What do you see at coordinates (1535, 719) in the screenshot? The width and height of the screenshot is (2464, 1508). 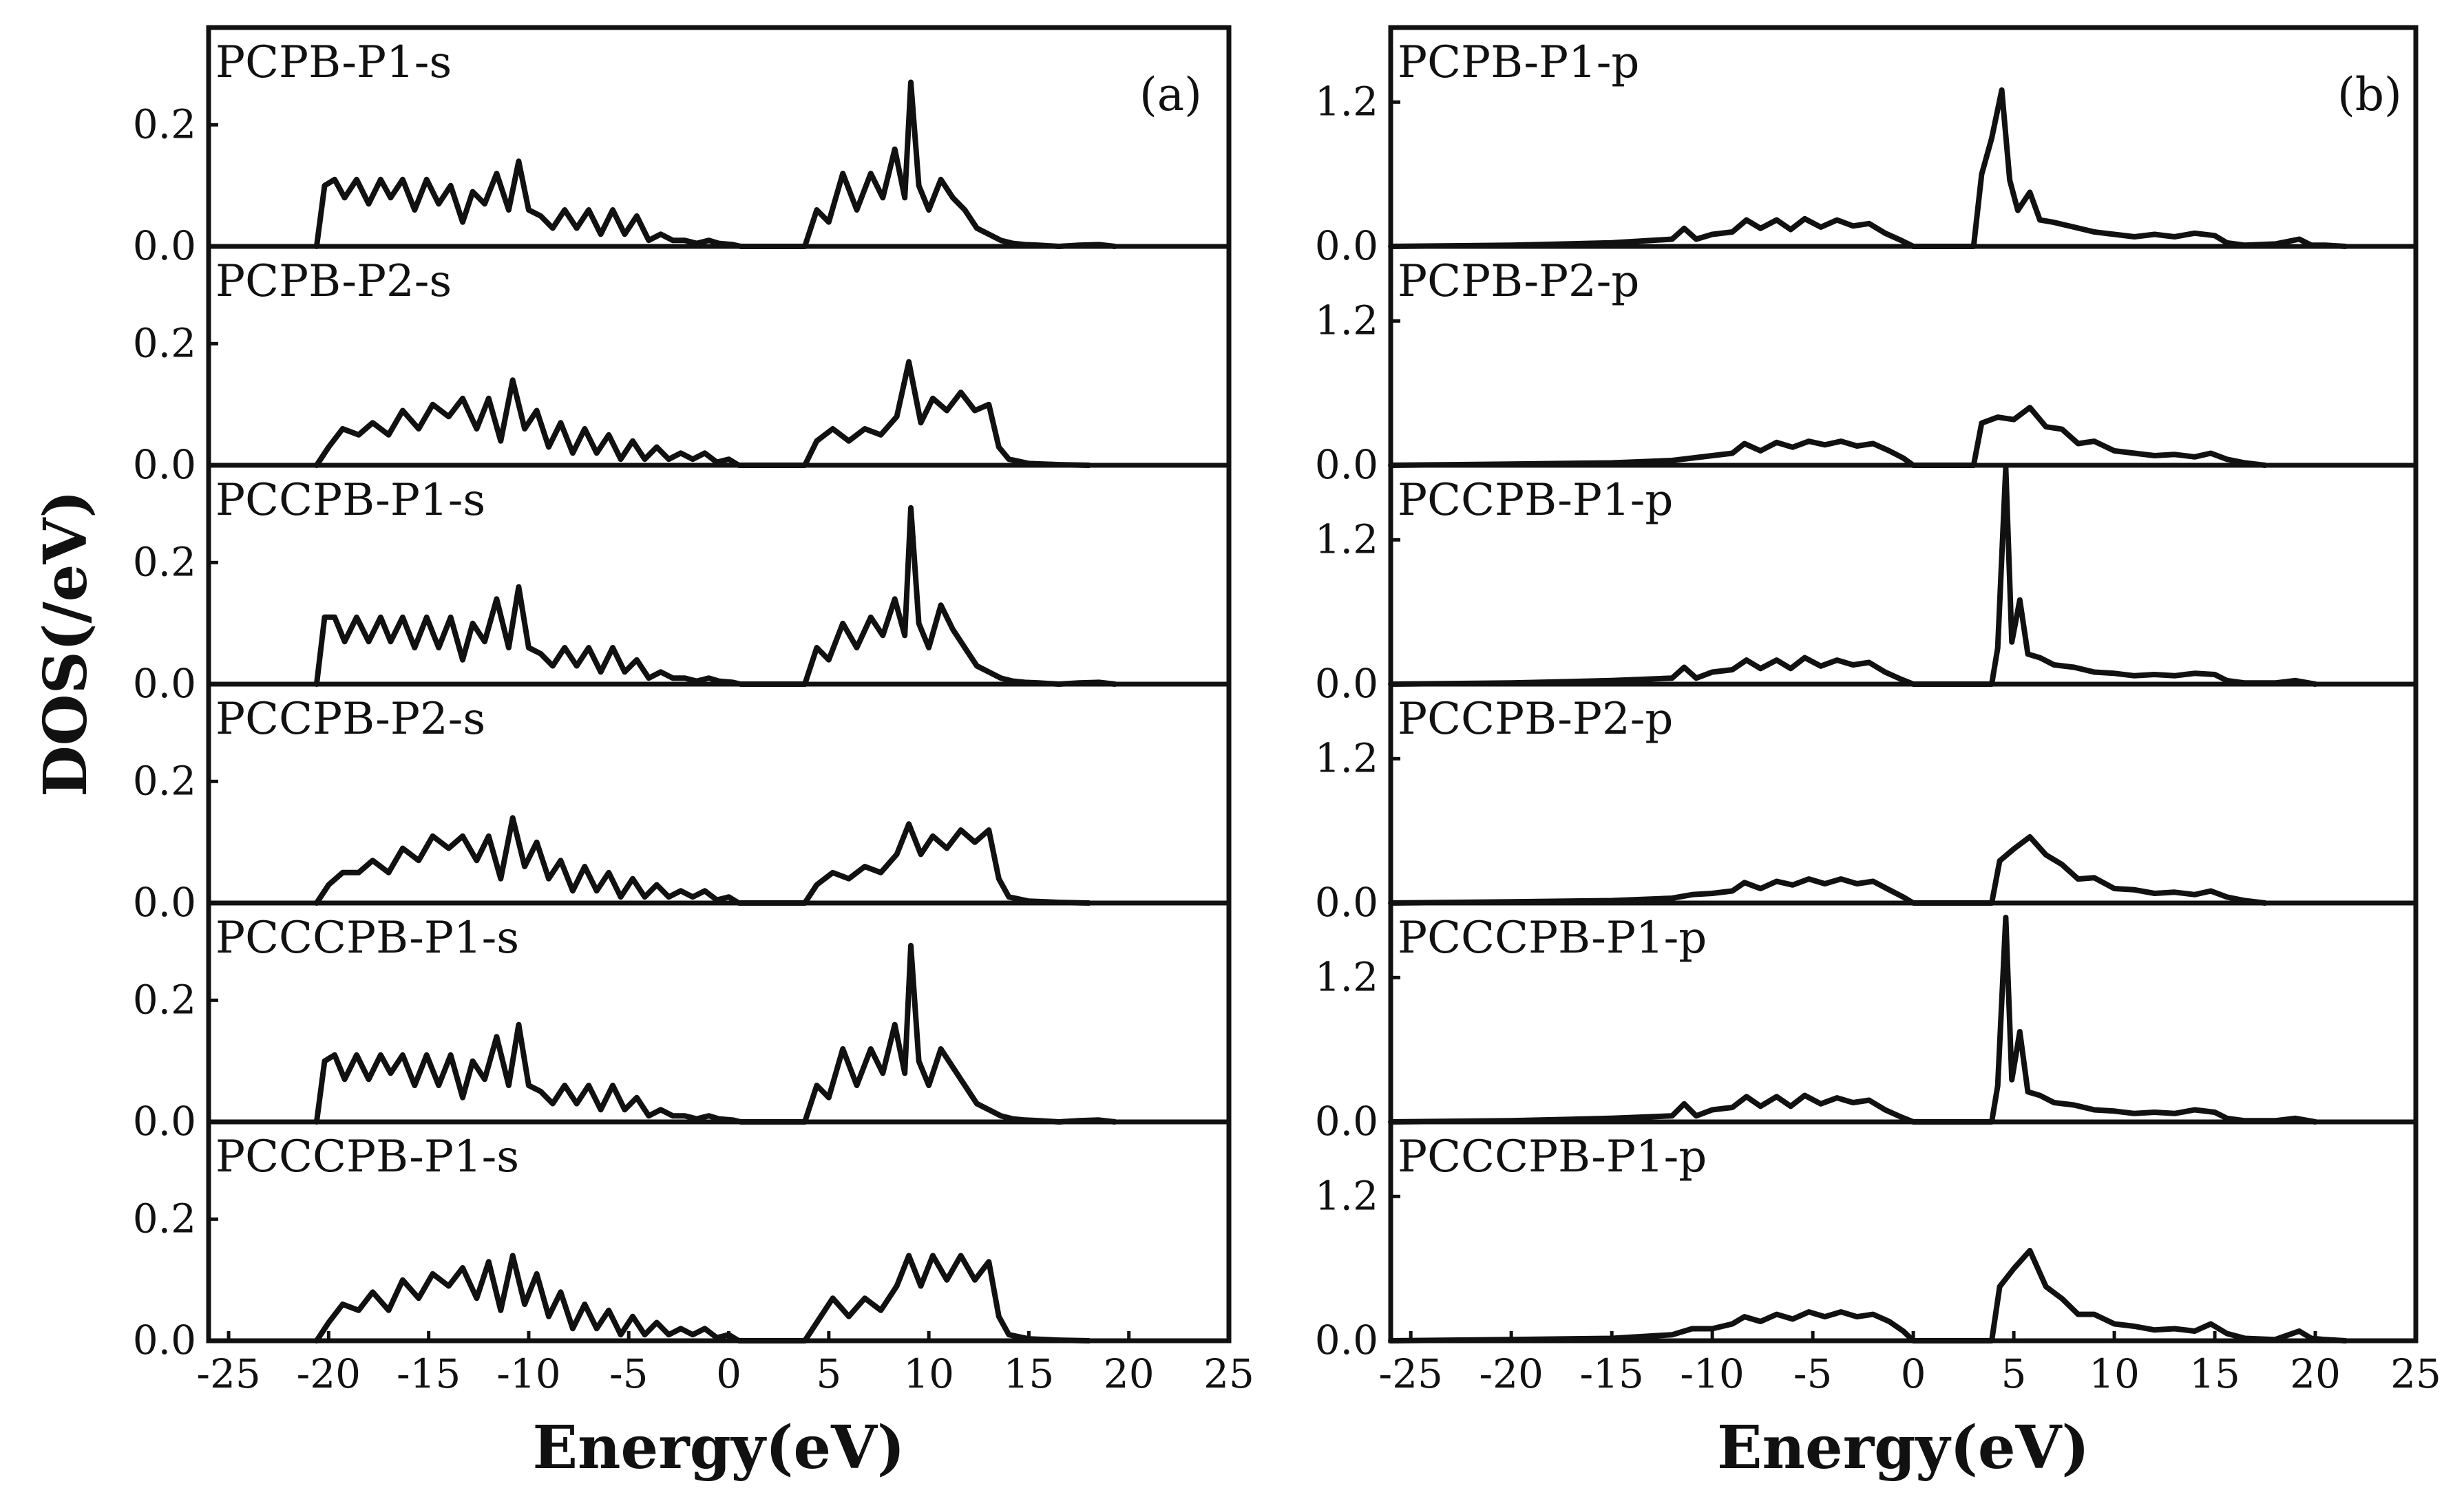 I see `panel-label: PCCPB-P2-p` at bounding box center [1535, 719].